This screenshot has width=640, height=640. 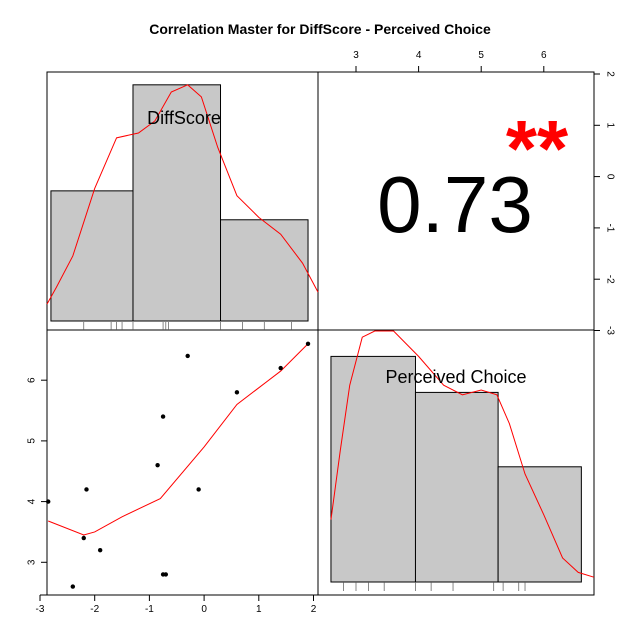 What do you see at coordinates (609, 330) in the screenshot?
I see `right-axis-tick-label: -3` at bounding box center [609, 330].